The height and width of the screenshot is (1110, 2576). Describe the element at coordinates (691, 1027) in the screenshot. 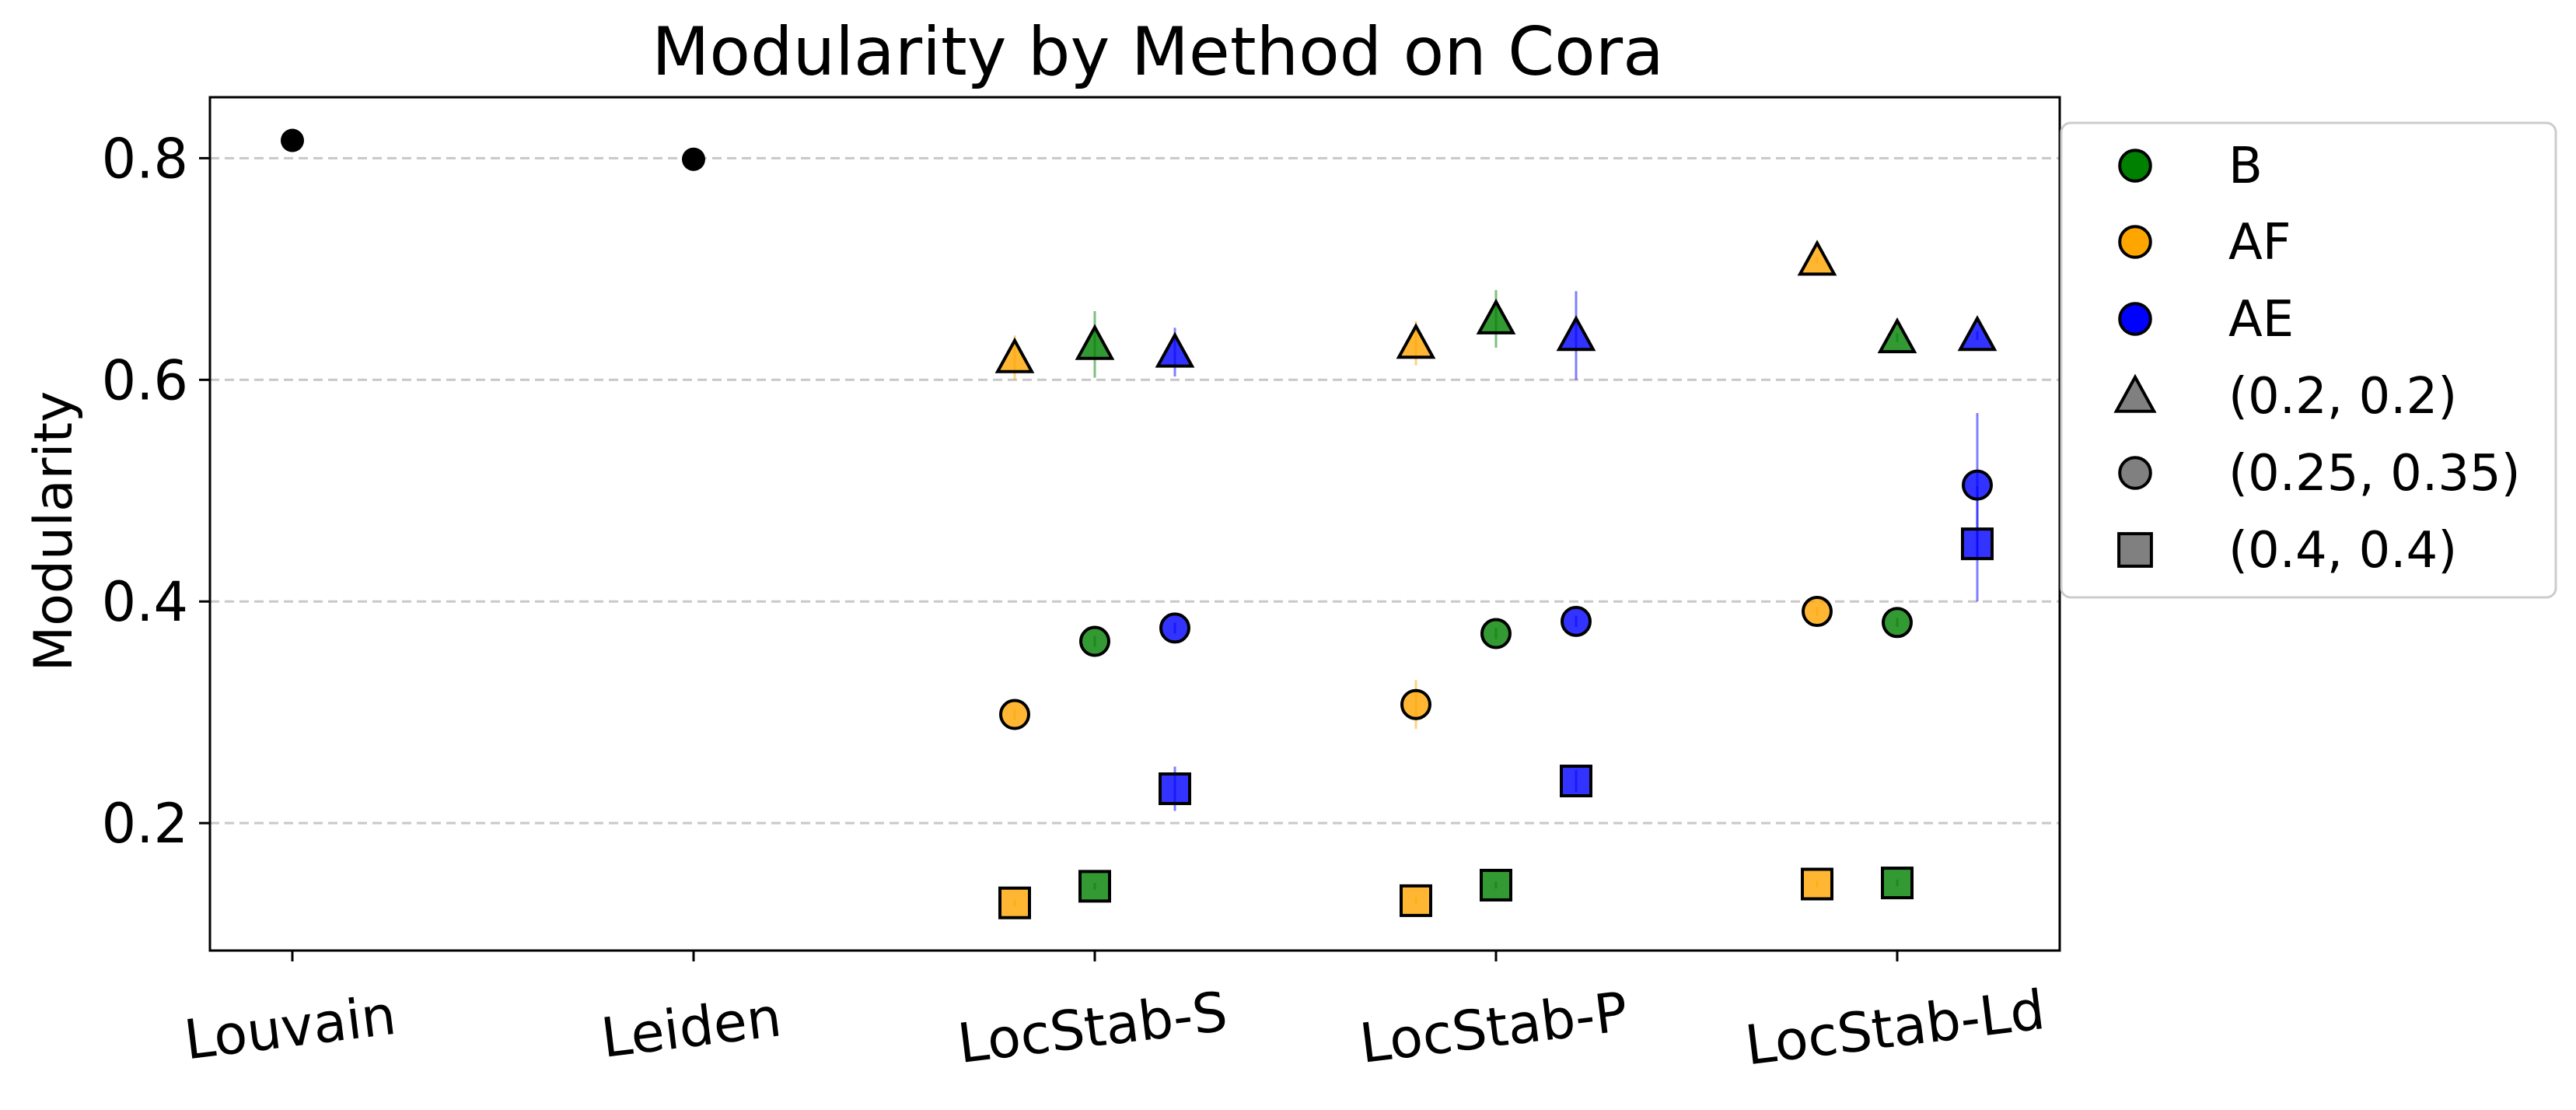

I see `x-tick-label: Leiden` at that location.